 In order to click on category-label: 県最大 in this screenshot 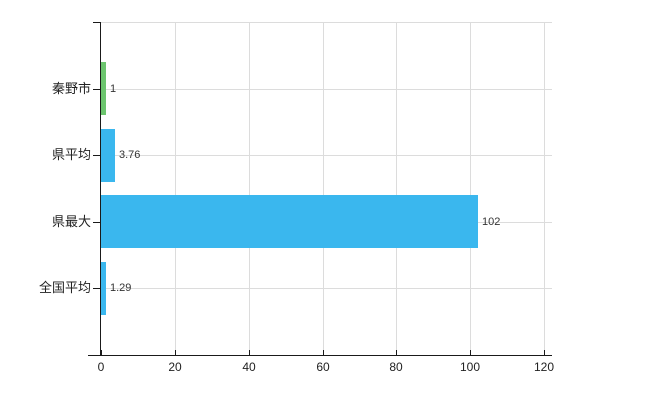, I will do `click(71, 221)`.